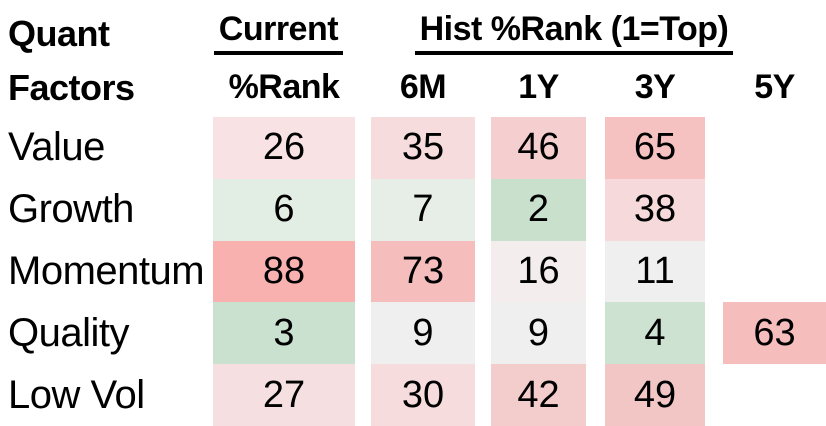 This screenshot has width=826, height=426. What do you see at coordinates (538, 148) in the screenshot?
I see `heatmap-cell: 46` at bounding box center [538, 148].